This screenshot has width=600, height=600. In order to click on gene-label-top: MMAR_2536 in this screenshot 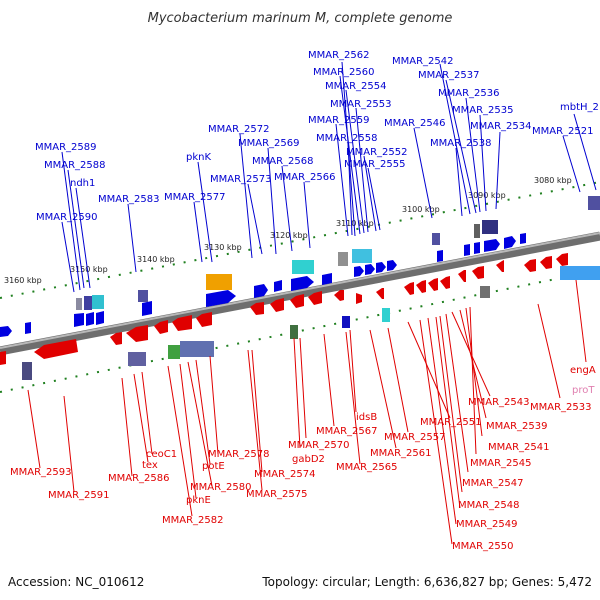, I will do `click(469, 93)`.